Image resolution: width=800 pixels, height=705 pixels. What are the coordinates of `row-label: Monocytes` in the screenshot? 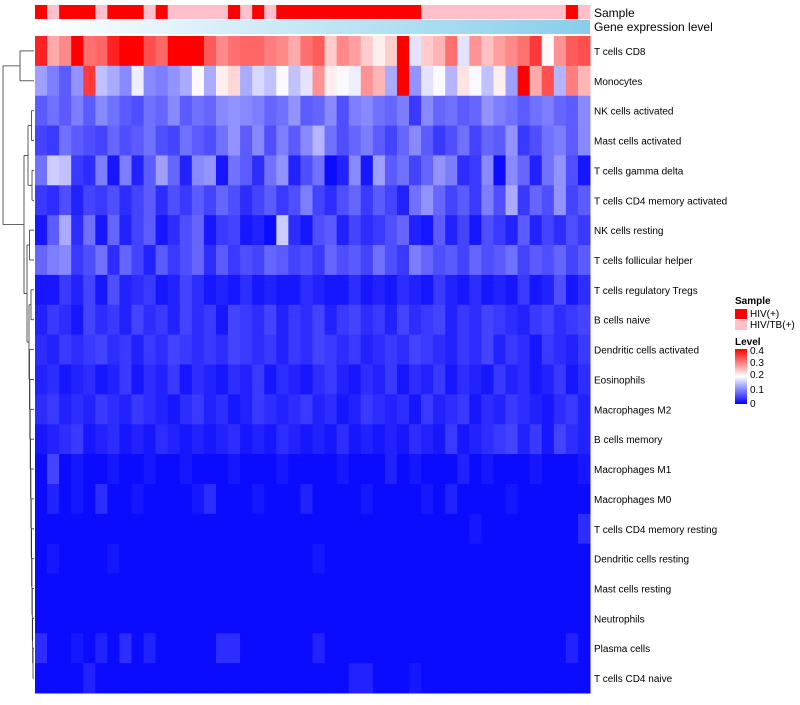 It's located at (618, 82).